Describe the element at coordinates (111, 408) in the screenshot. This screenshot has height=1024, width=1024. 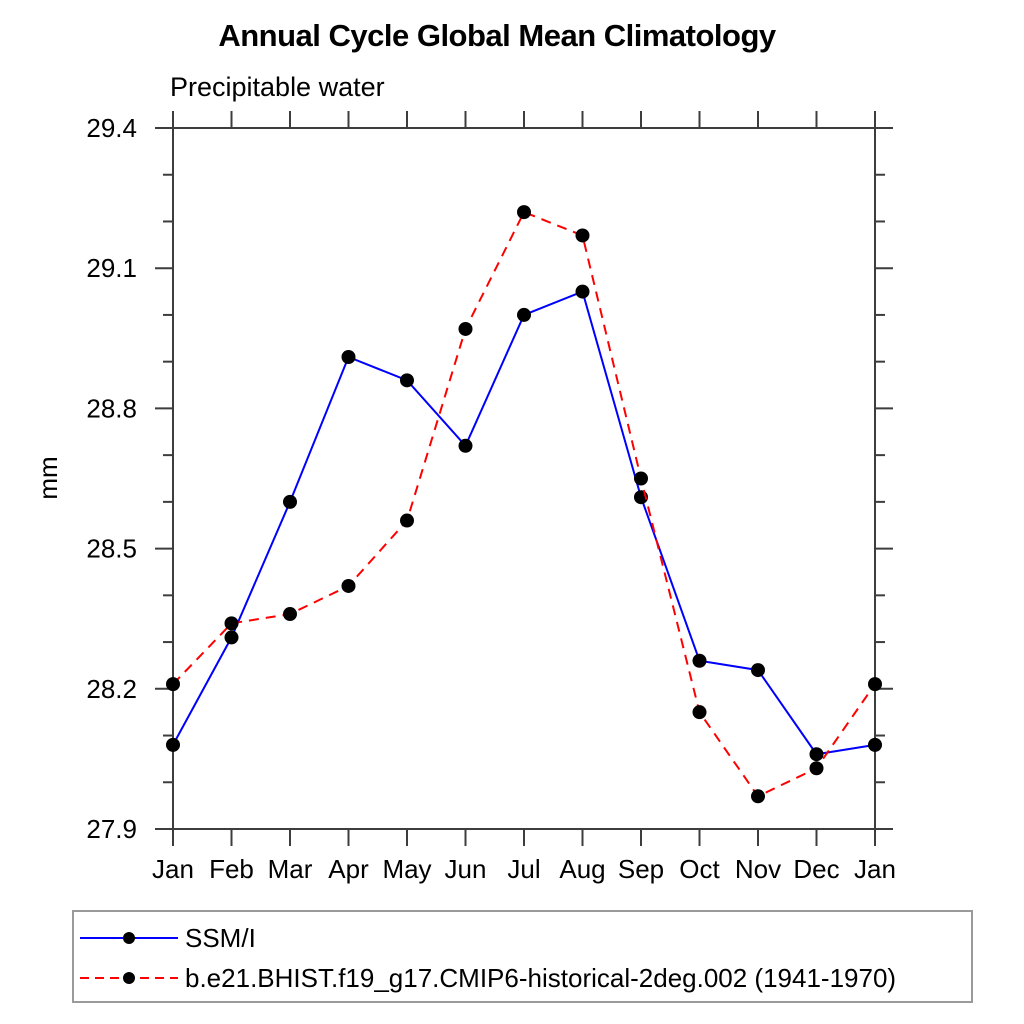
I see `y-tick-label: 28.8` at that location.